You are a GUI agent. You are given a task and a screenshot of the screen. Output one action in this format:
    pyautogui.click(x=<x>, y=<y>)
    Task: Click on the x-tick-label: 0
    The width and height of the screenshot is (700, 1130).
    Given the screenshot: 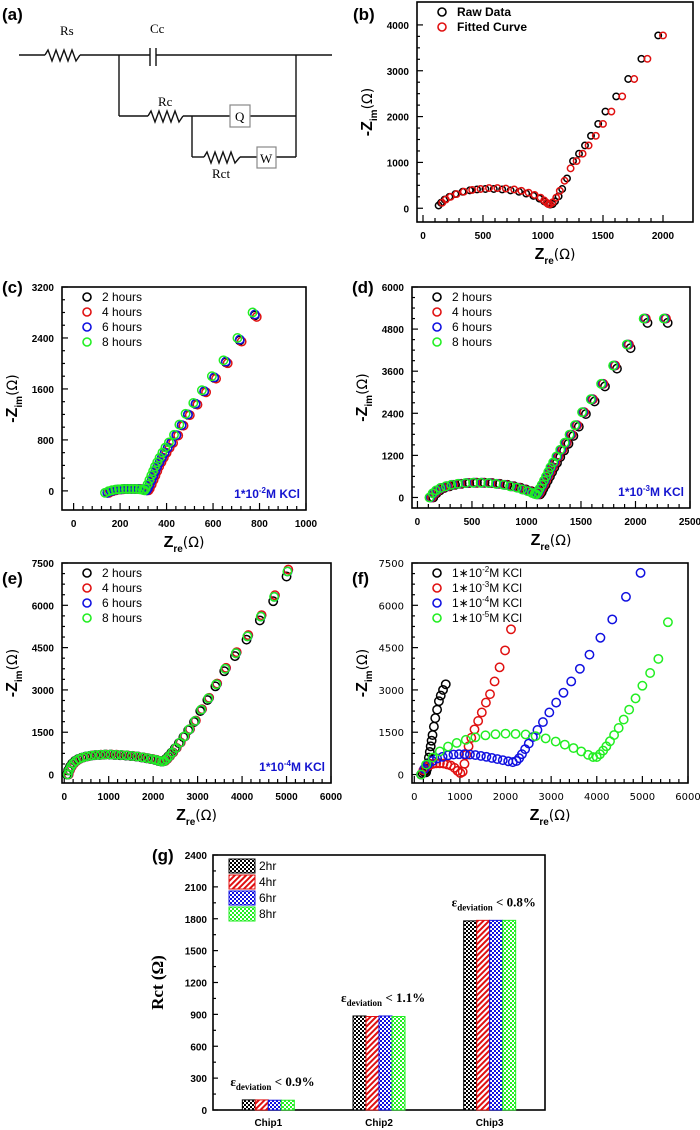 What is the action you would take?
    pyautogui.click(x=74, y=524)
    